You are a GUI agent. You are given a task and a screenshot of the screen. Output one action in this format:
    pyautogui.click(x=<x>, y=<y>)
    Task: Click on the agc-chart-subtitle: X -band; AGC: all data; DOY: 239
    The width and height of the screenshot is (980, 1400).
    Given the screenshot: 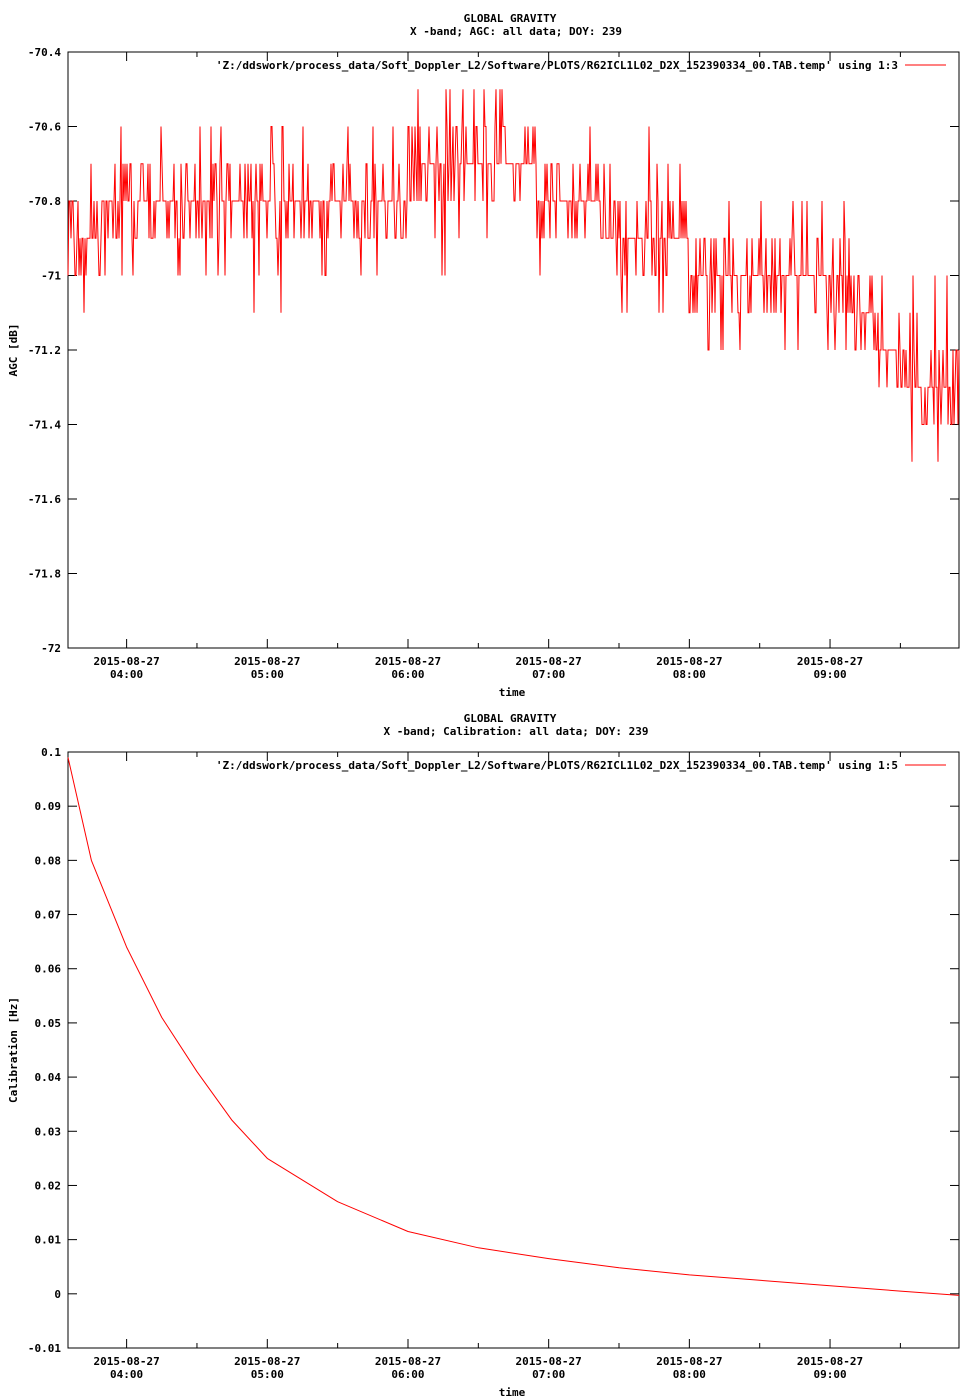 What is the action you would take?
    pyautogui.click(x=516, y=31)
    